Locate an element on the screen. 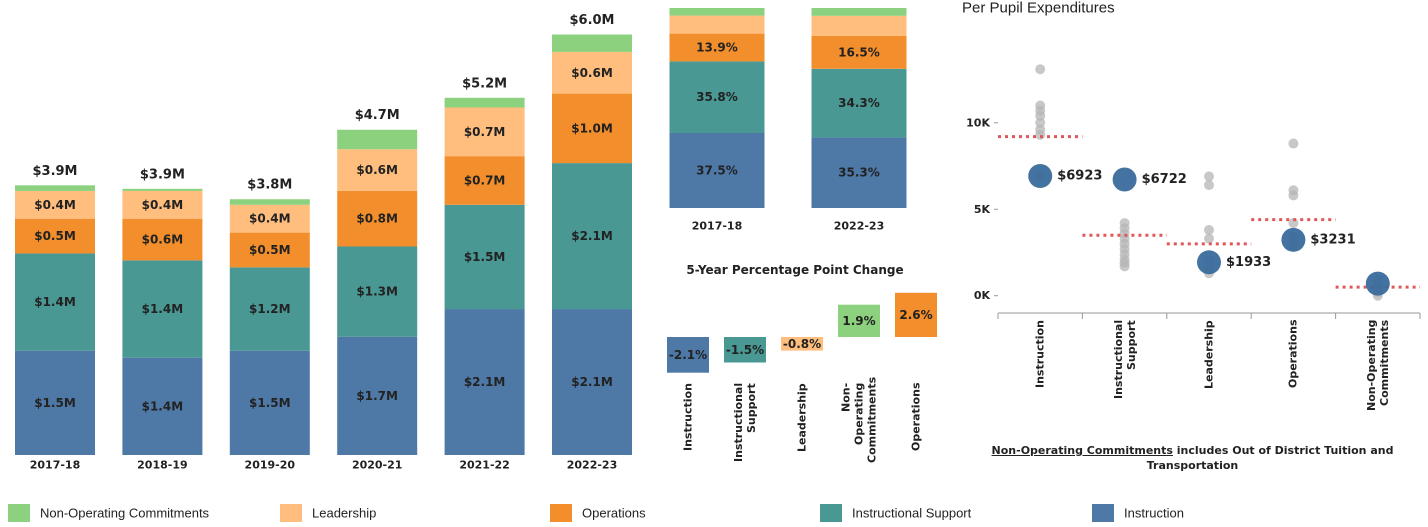 Image resolution: width=1428 pixels, height=527 pixels. x-tick-label: 2017-18 is located at coordinates (717, 226).